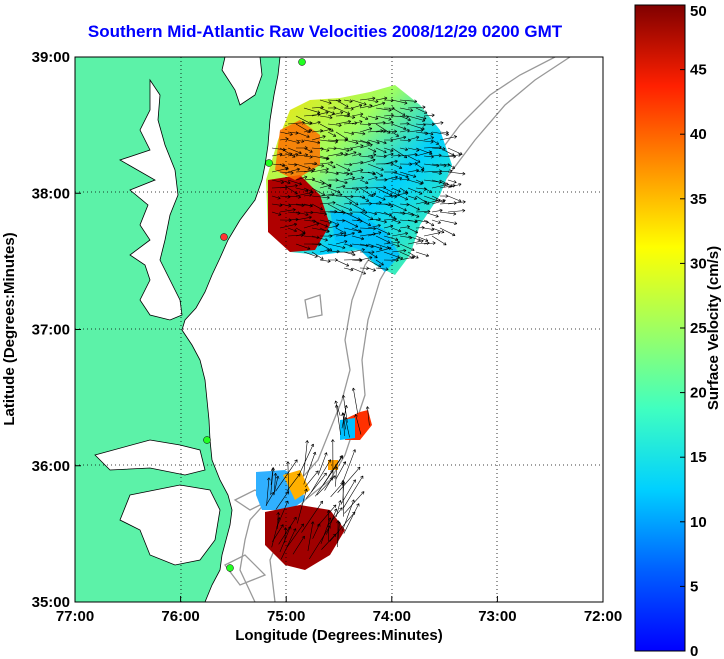  I want to click on x-axis-label: Longitude (Degrees:Minutes), so click(339, 635).